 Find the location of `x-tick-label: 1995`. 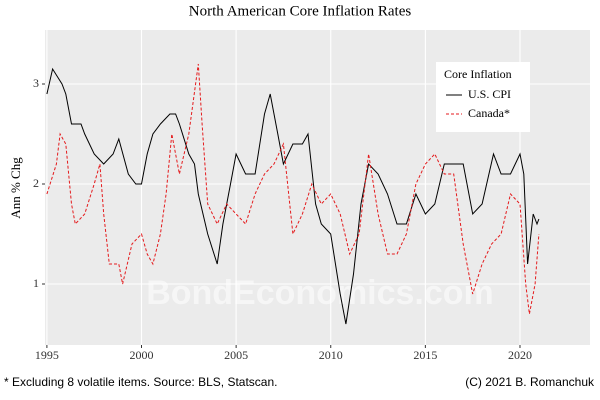

x-tick-label: 1995 is located at coordinates (47, 355).